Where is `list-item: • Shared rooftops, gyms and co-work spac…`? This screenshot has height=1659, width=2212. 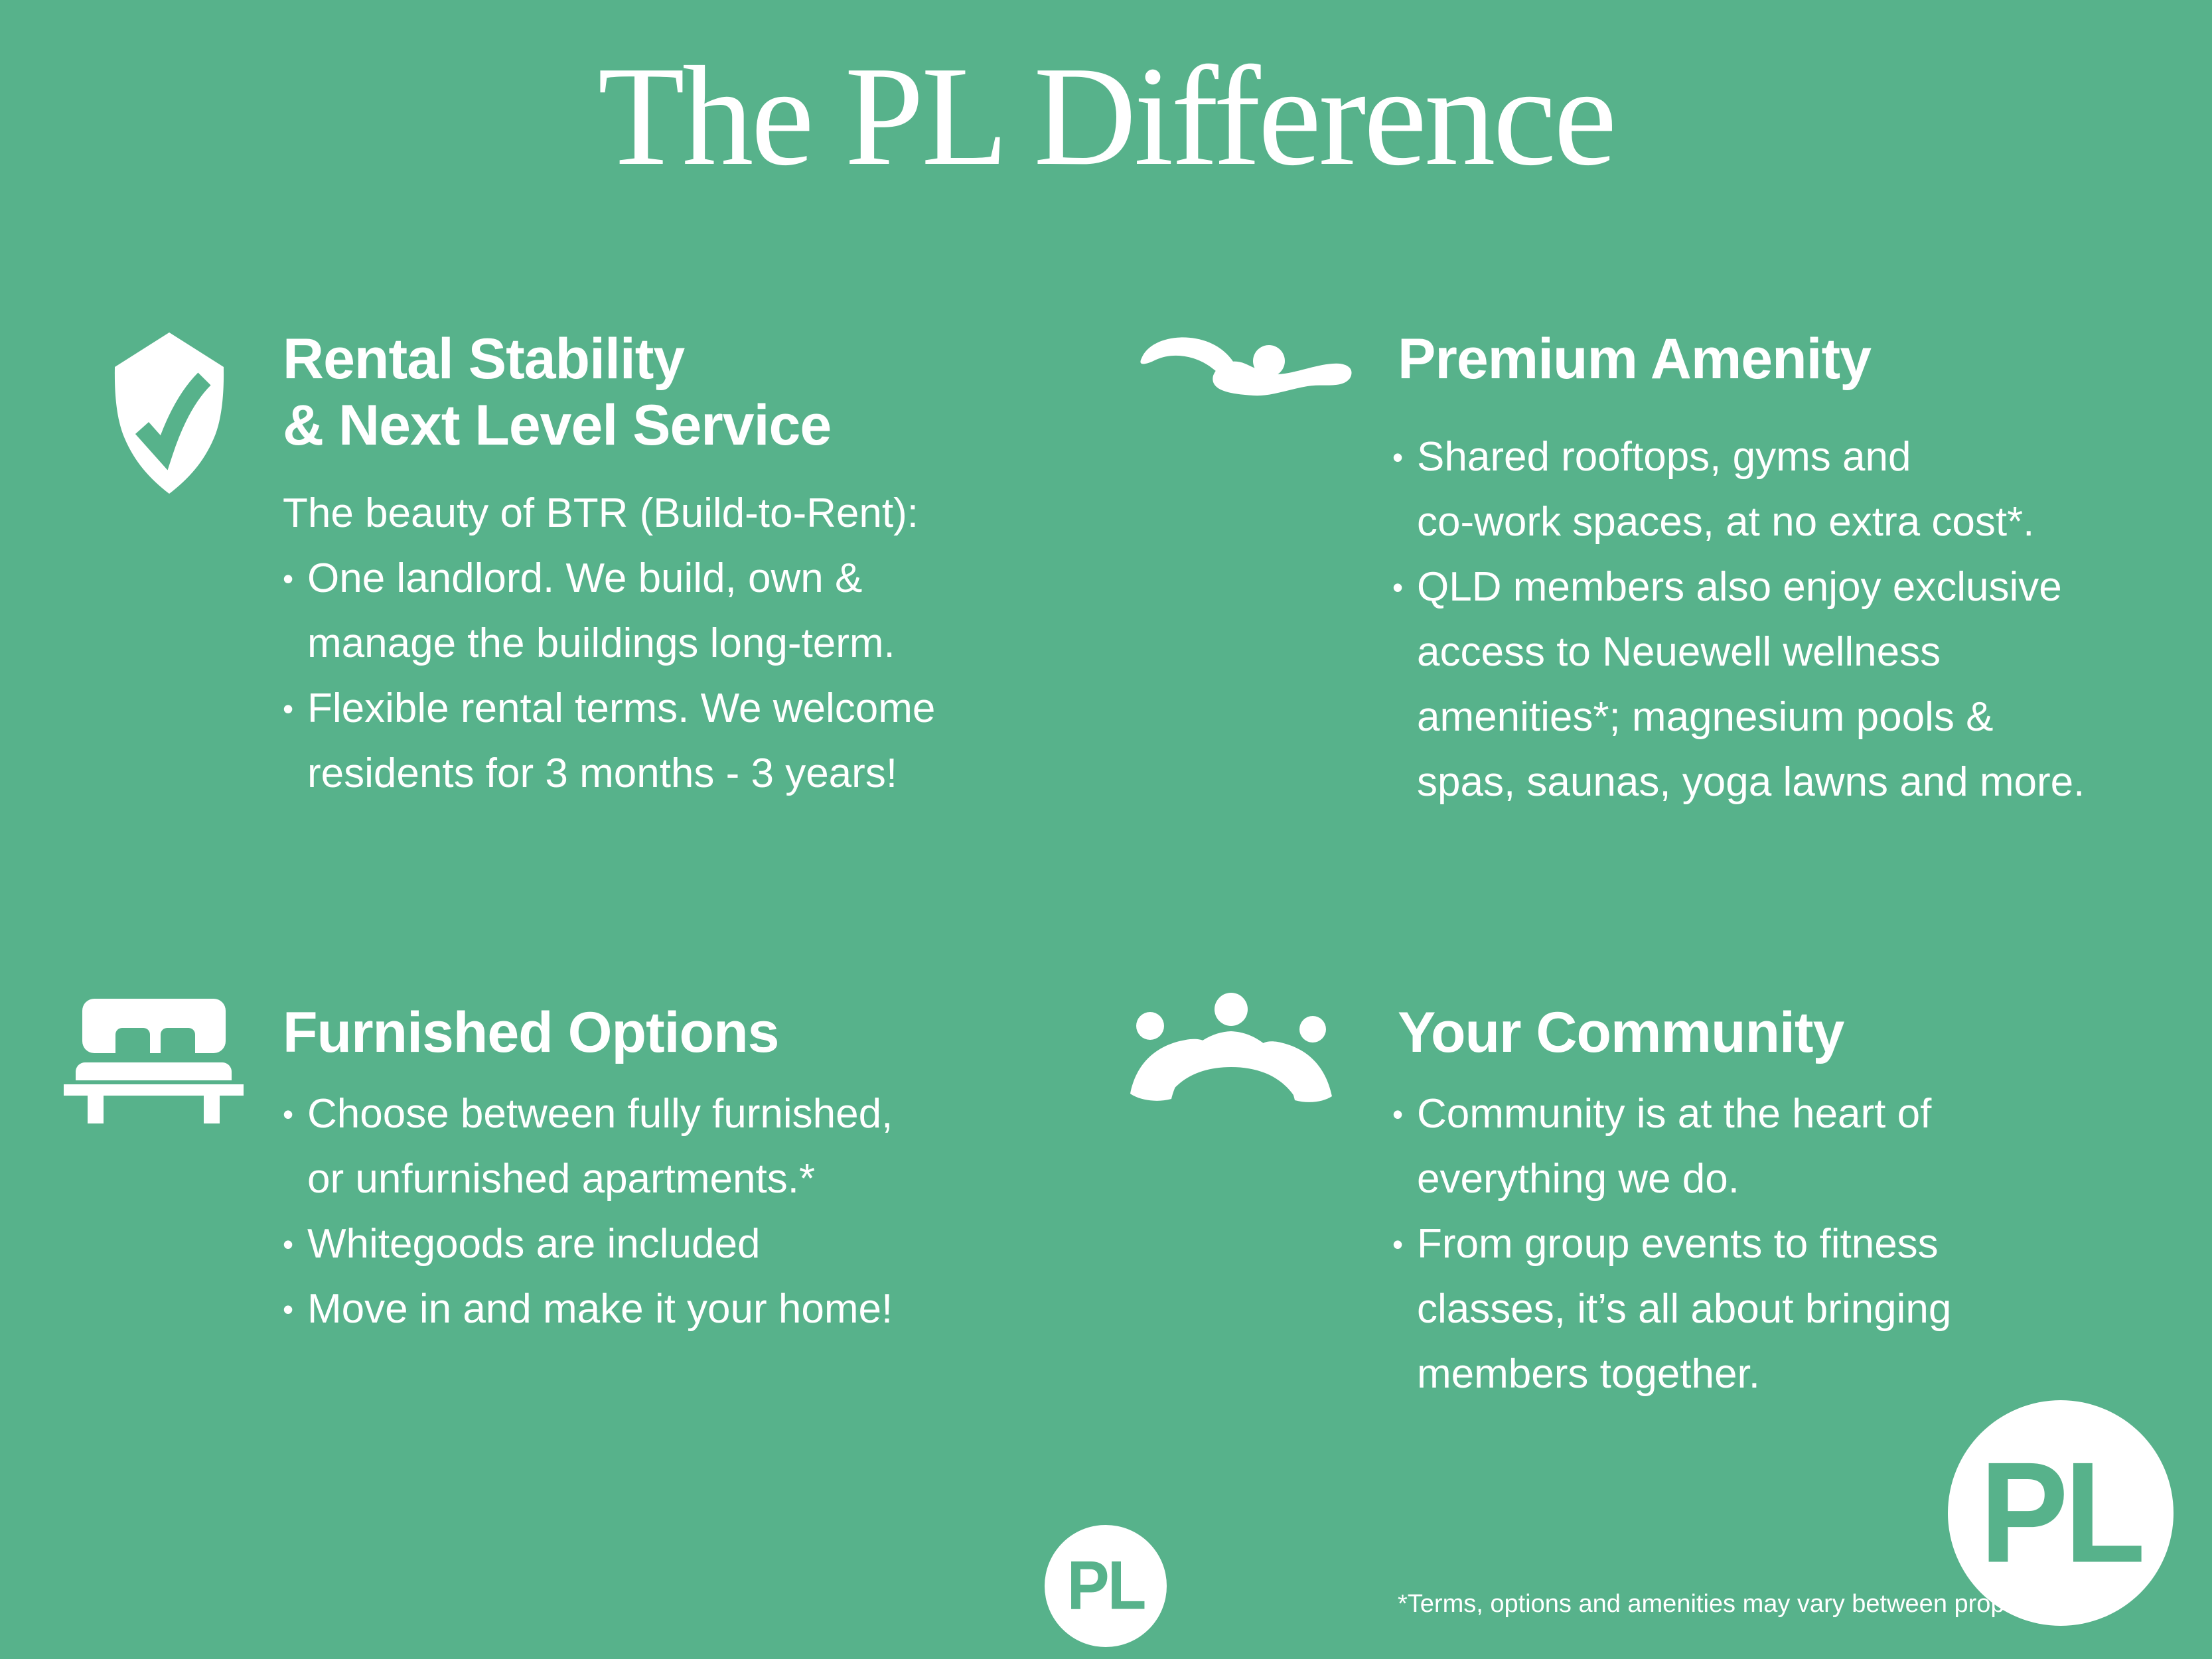
list-item: • Shared rooftops, gyms and co-work spac… is located at coordinates (1797, 490).